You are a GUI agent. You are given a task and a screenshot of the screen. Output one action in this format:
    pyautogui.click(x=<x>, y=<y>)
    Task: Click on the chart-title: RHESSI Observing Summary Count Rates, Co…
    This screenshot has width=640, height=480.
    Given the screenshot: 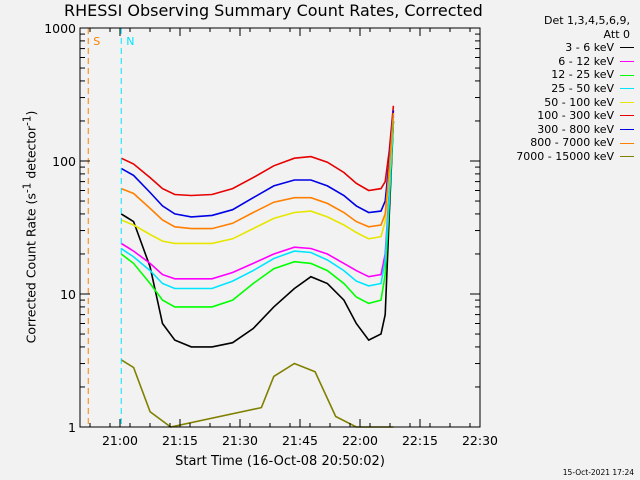 What is the action you would take?
    pyautogui.click(x=273, y=10)
    